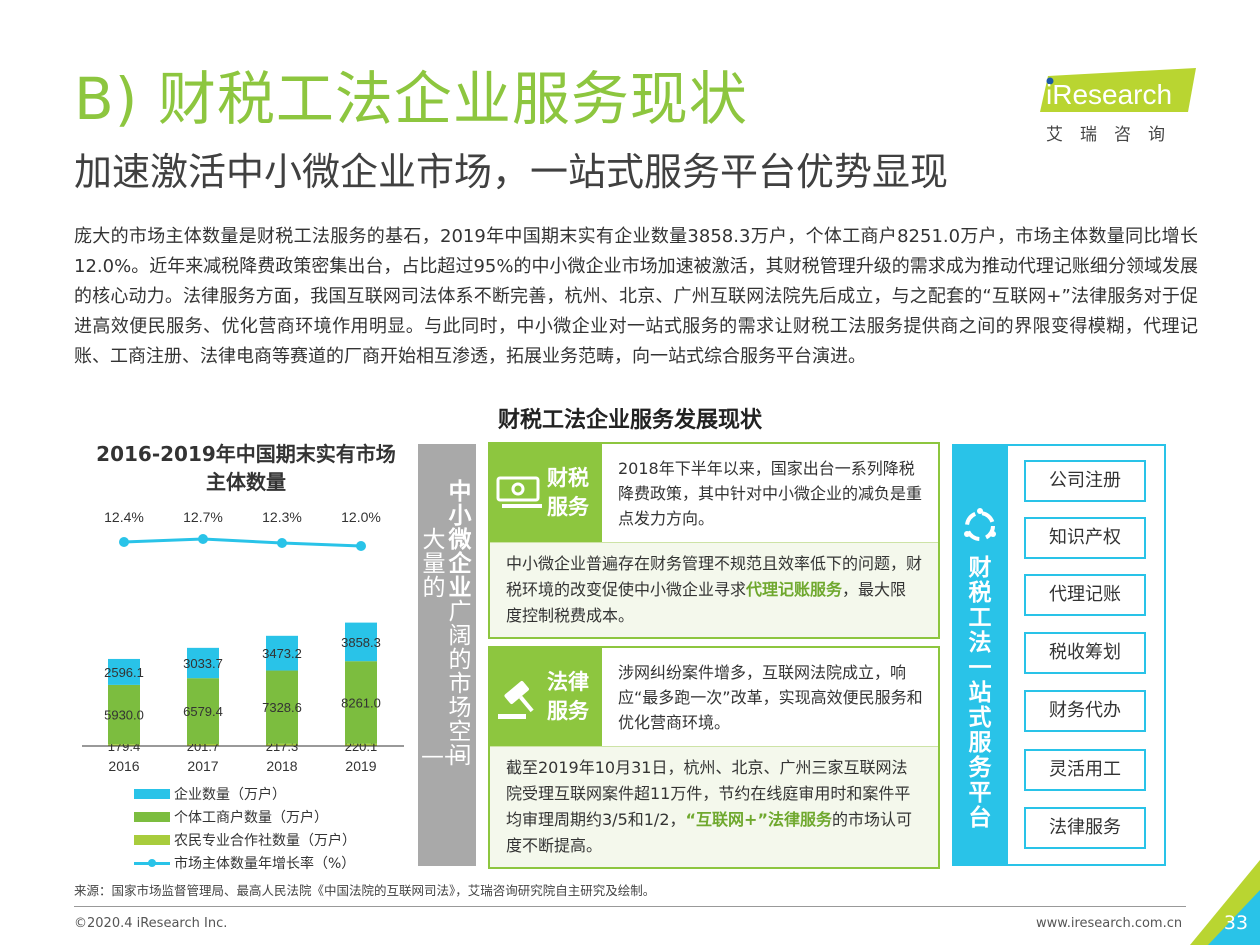  What do you see at coordinates (460, 684) in the screenshot?
I see `market-space-part4: 广阔的市场空间` at bounding box center [460, 684].